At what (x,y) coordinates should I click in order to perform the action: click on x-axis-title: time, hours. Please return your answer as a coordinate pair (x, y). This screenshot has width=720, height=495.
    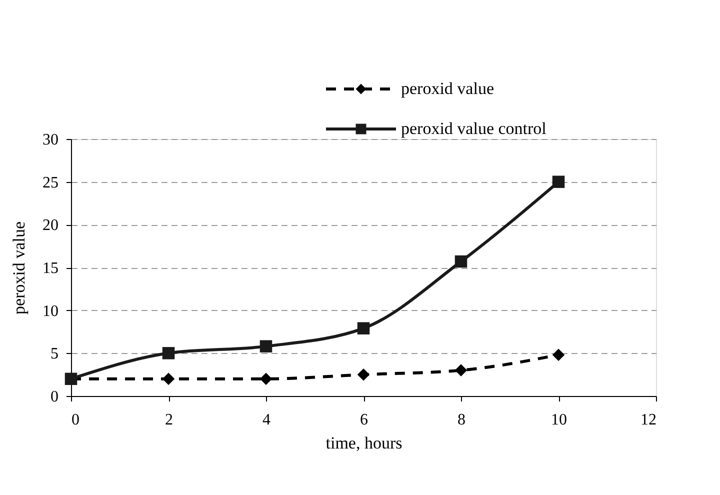
    Looking at the image, I should click on (364, 443).